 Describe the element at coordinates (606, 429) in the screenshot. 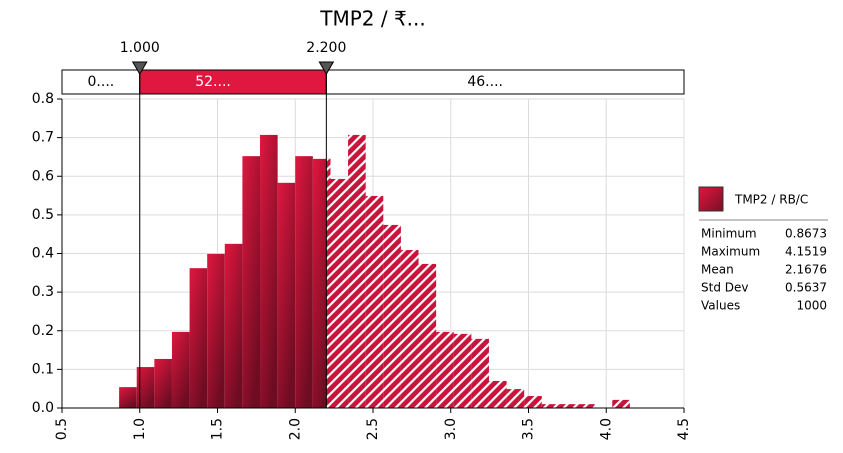

I see `x-tick-label: 4.0` at that location.